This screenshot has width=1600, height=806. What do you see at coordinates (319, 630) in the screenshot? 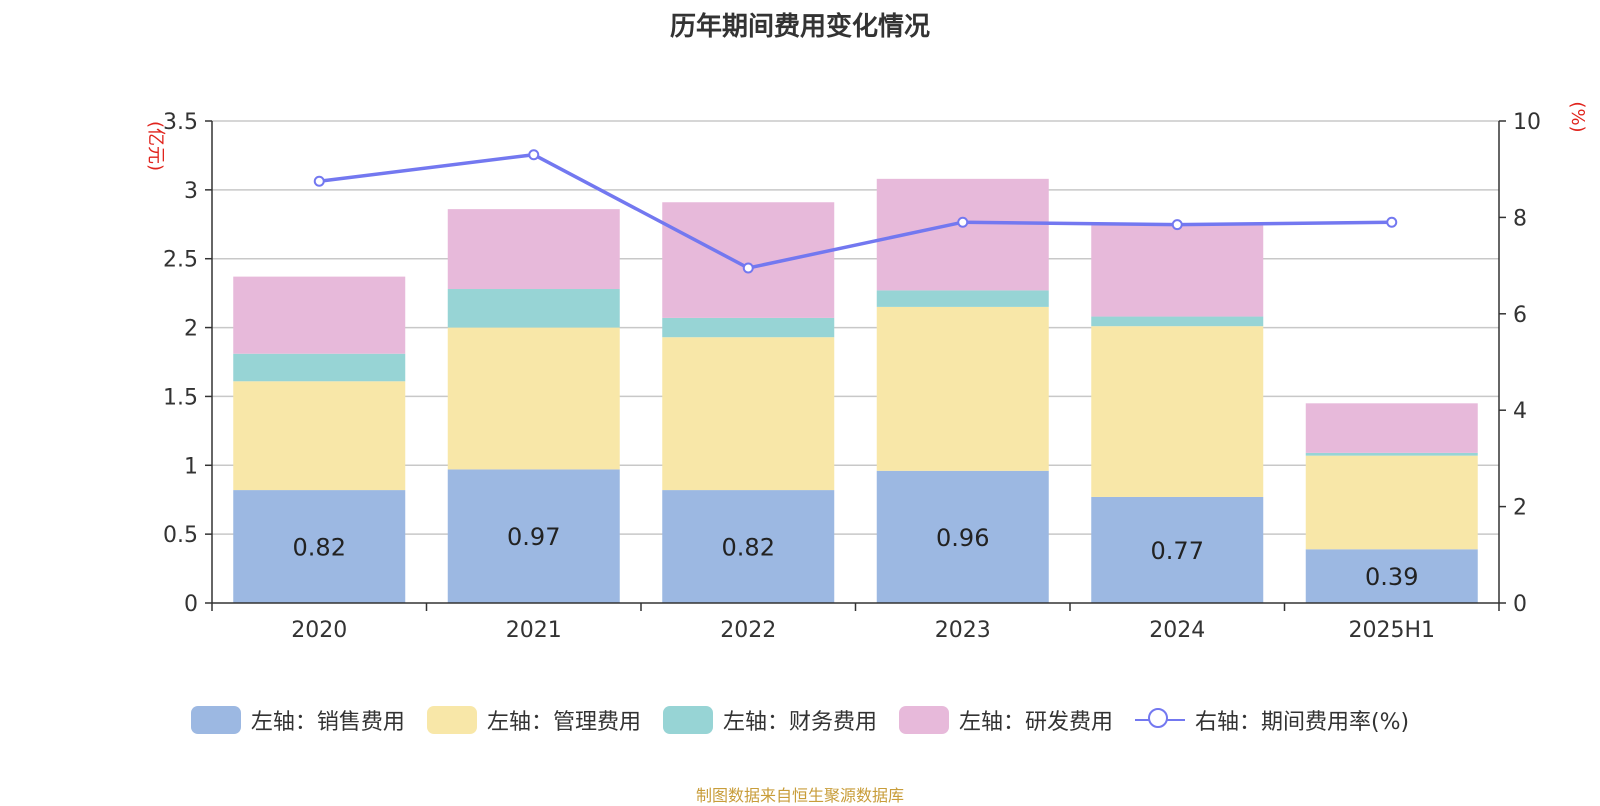
I see `x-axis-tick-label: 2020` at bounding box center [319, 630].